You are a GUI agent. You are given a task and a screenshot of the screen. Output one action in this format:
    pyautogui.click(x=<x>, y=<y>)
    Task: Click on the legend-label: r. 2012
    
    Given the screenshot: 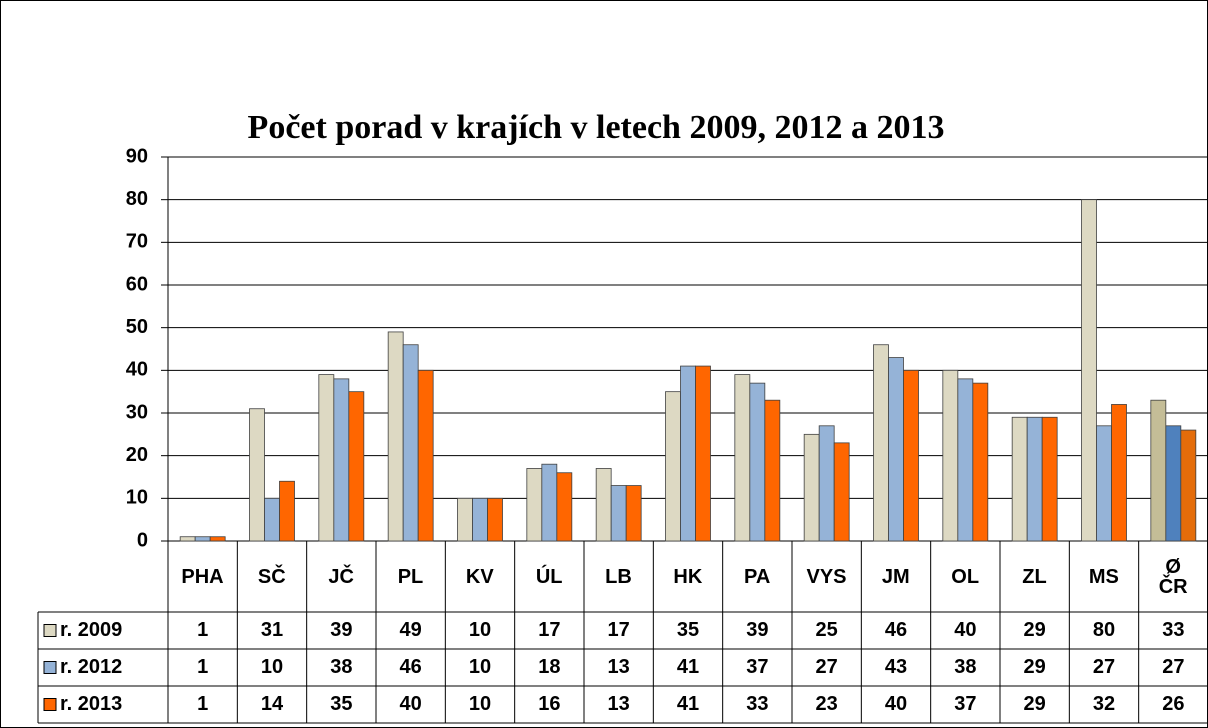 What is the action you would take?
    pyautogui.click(x=91, y=667)
    